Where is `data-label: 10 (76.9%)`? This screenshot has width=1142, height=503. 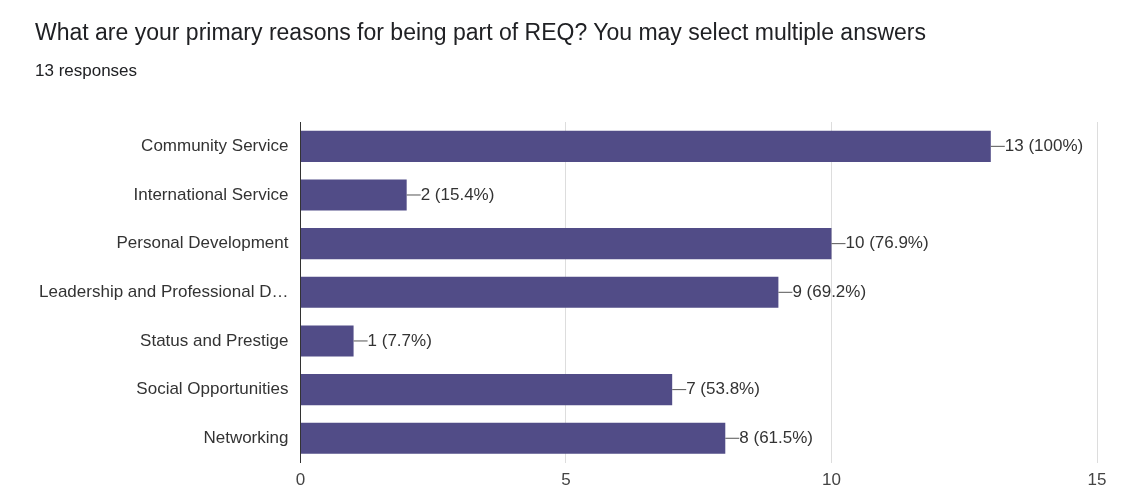
data-label: 10 (76.9%) is located at coordinates (887, 243).